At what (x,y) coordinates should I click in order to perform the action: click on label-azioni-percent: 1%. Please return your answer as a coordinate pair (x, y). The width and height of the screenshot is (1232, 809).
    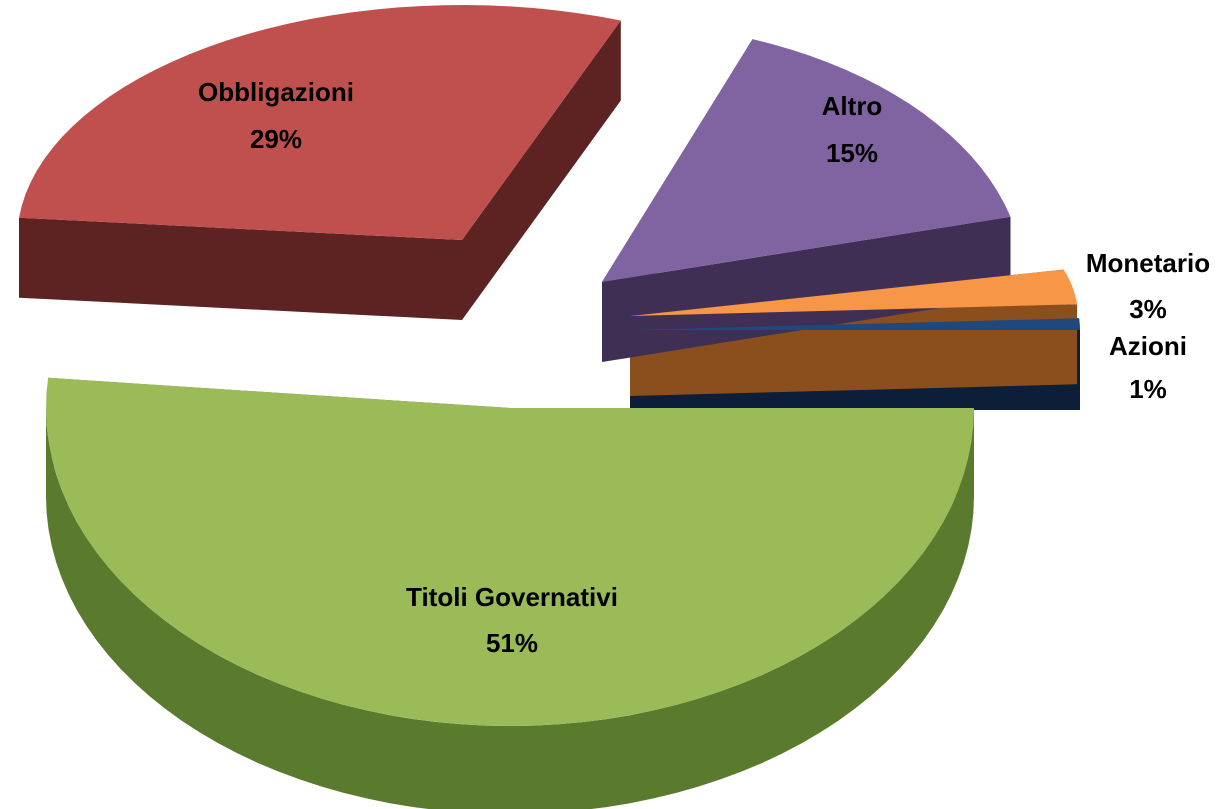
    Looking at the image, I should click on (1148, 389).